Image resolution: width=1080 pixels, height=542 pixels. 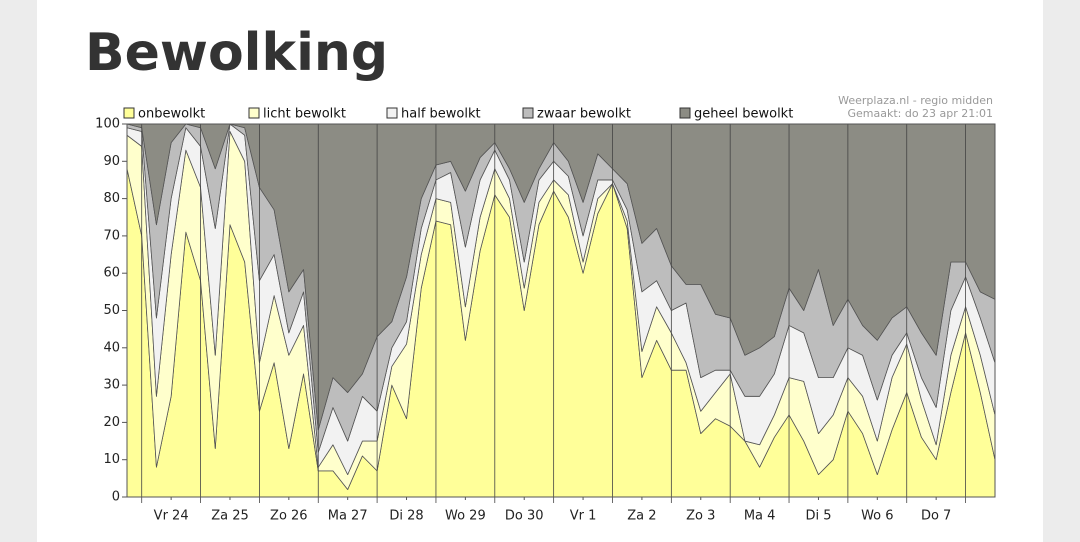 What do you see at coordinates (760, 516) in the screenshot?
I see `x-tick-label: Ma 4` at bounding box center [760, 516].